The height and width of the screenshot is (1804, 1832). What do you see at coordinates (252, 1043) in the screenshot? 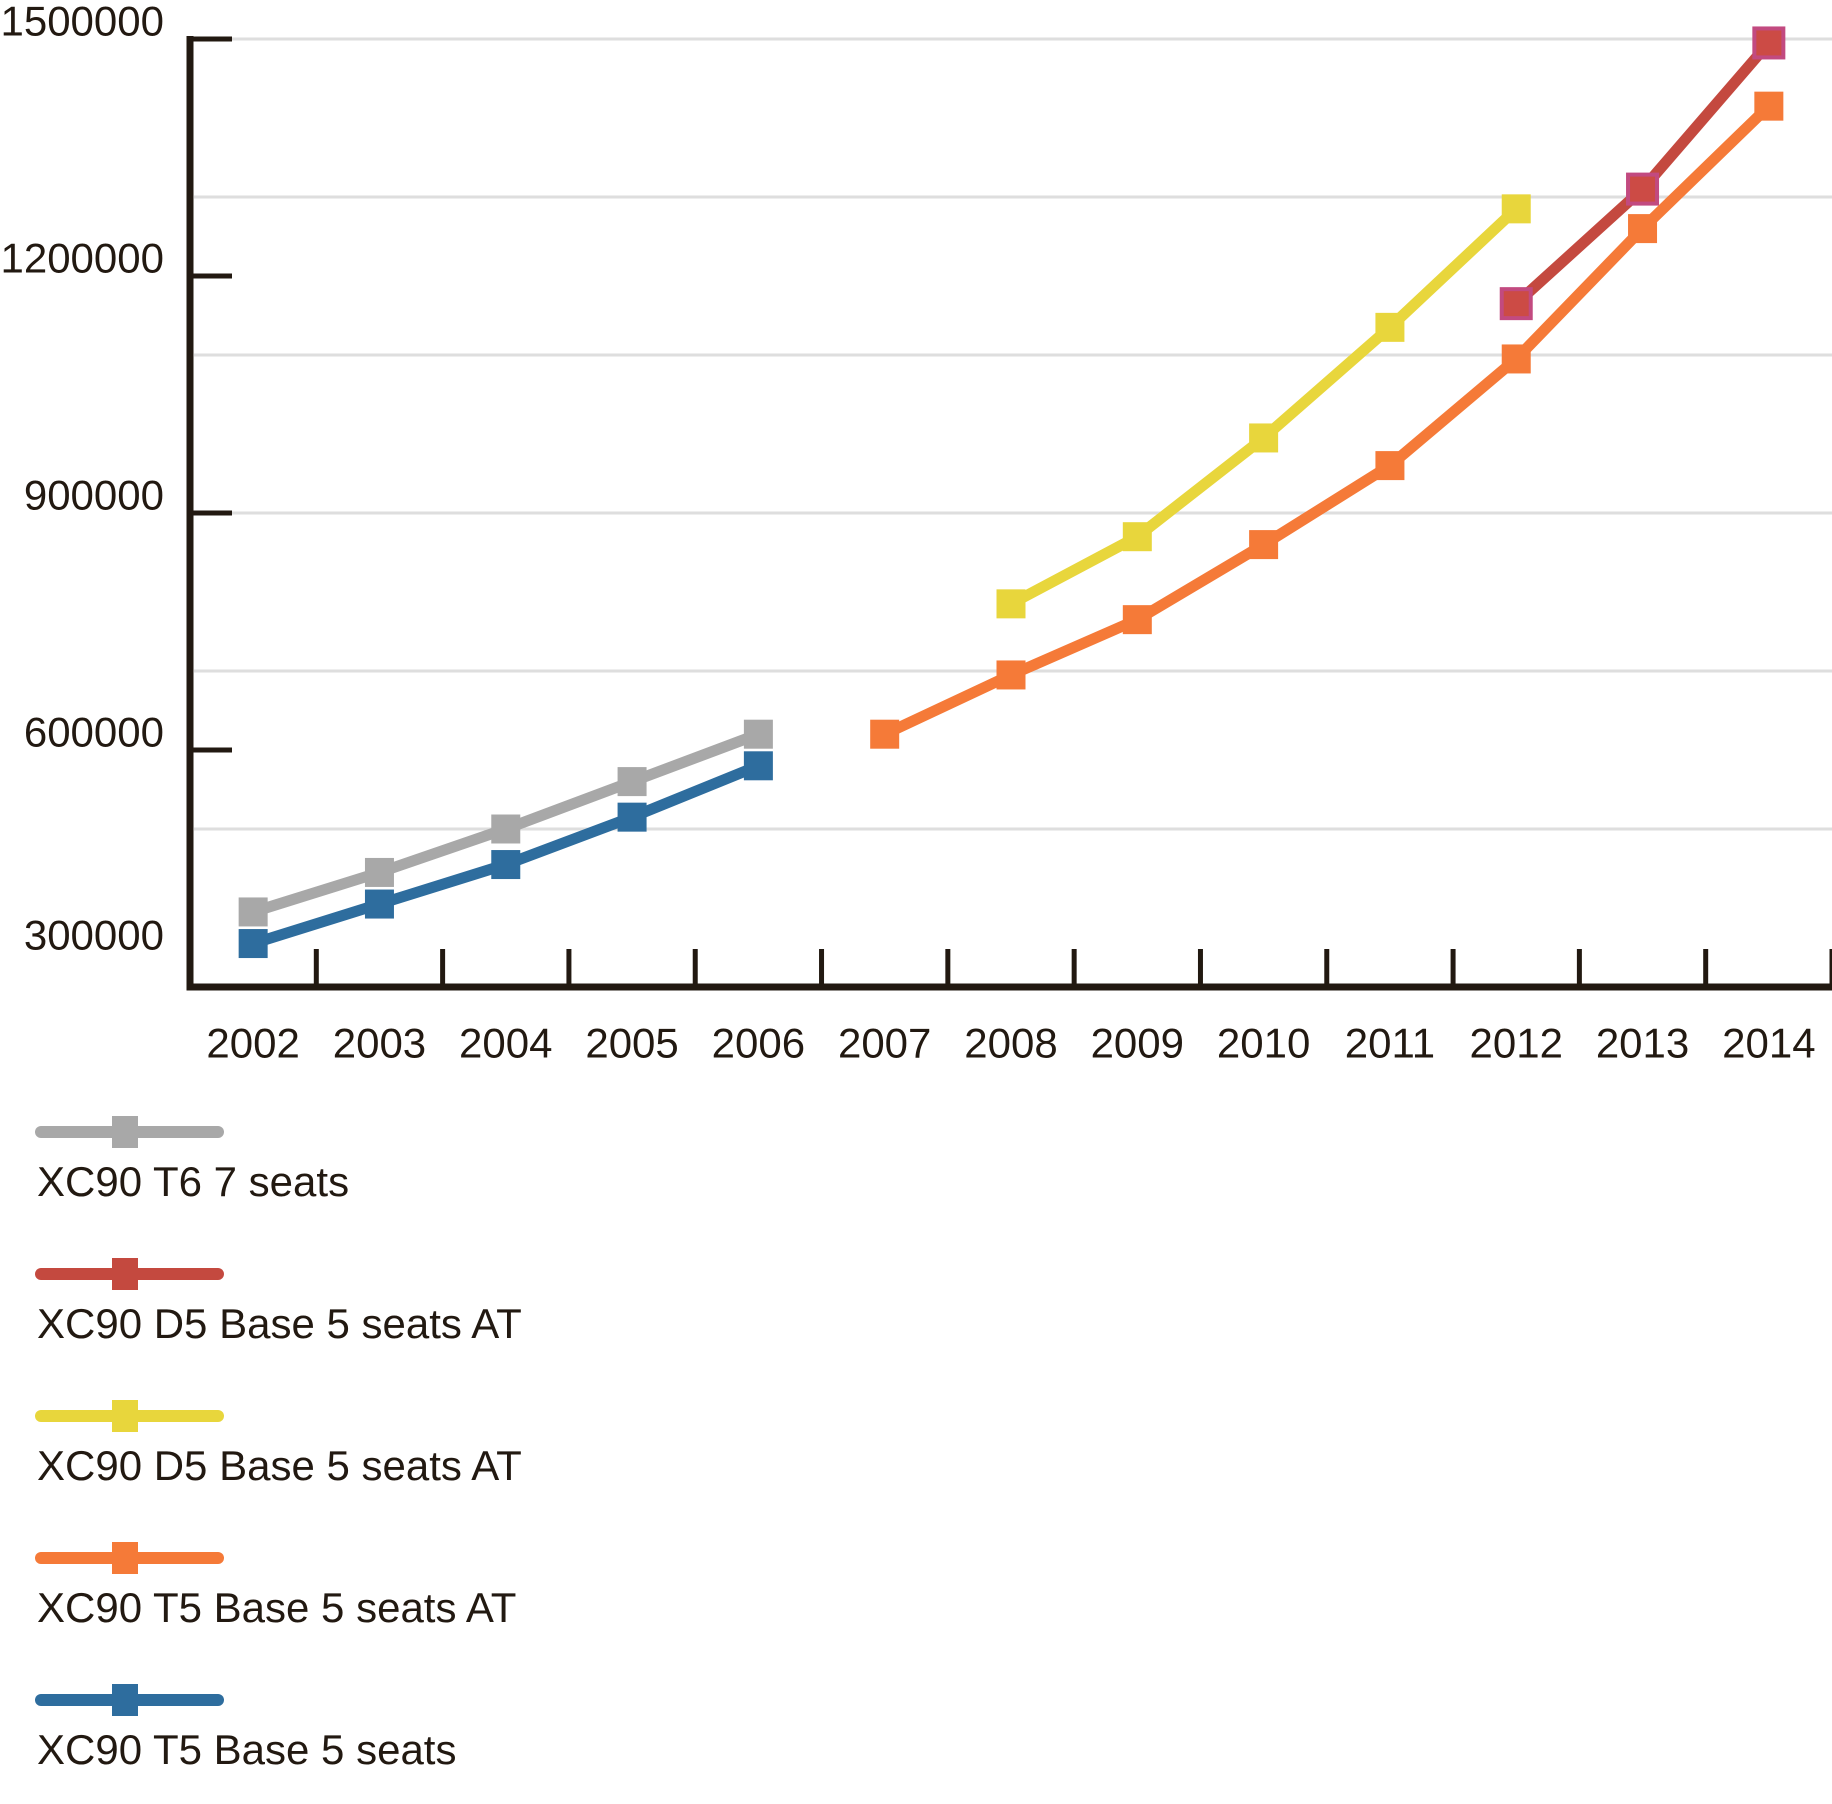
I see `x-axis-year-label: 2002` at bounding box center [252, 1043].